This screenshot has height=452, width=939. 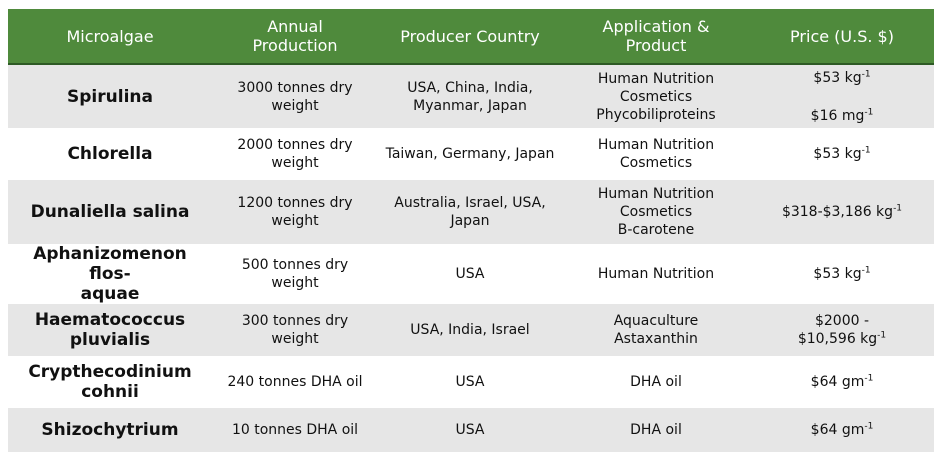 I want to click on cell-producer-country: Taiwan, Germany, Japan, so click(x=470, y=154).